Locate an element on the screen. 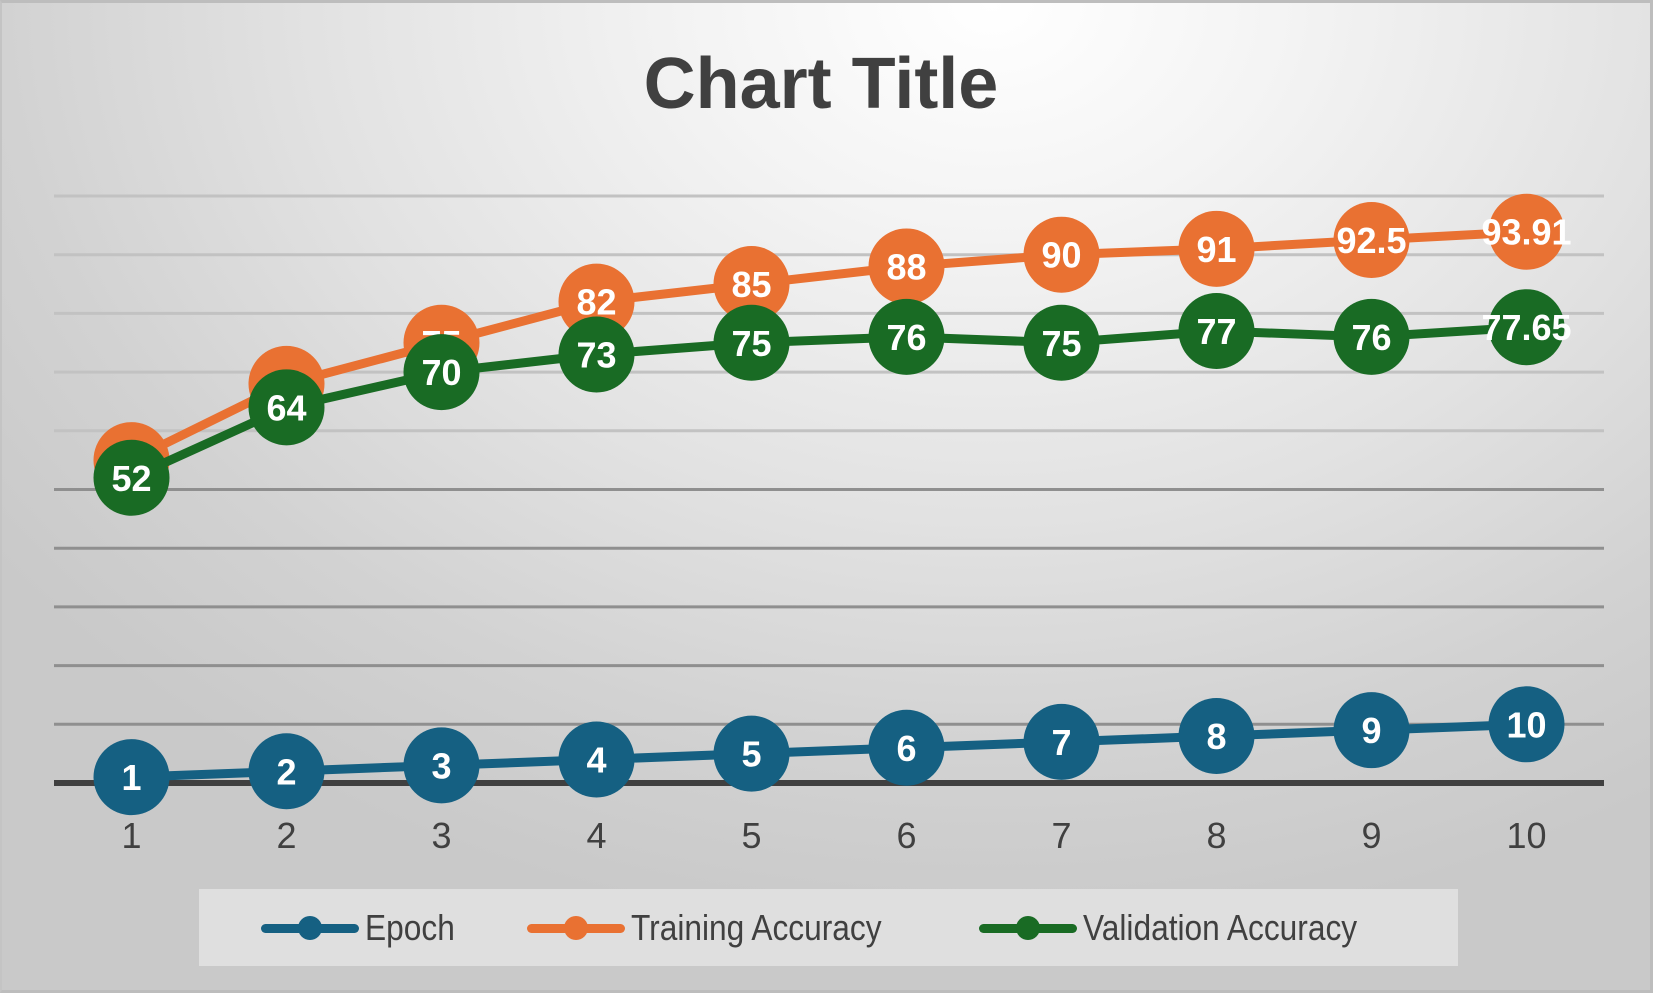  data-label: 8 is located at coordinates (1216, 736).